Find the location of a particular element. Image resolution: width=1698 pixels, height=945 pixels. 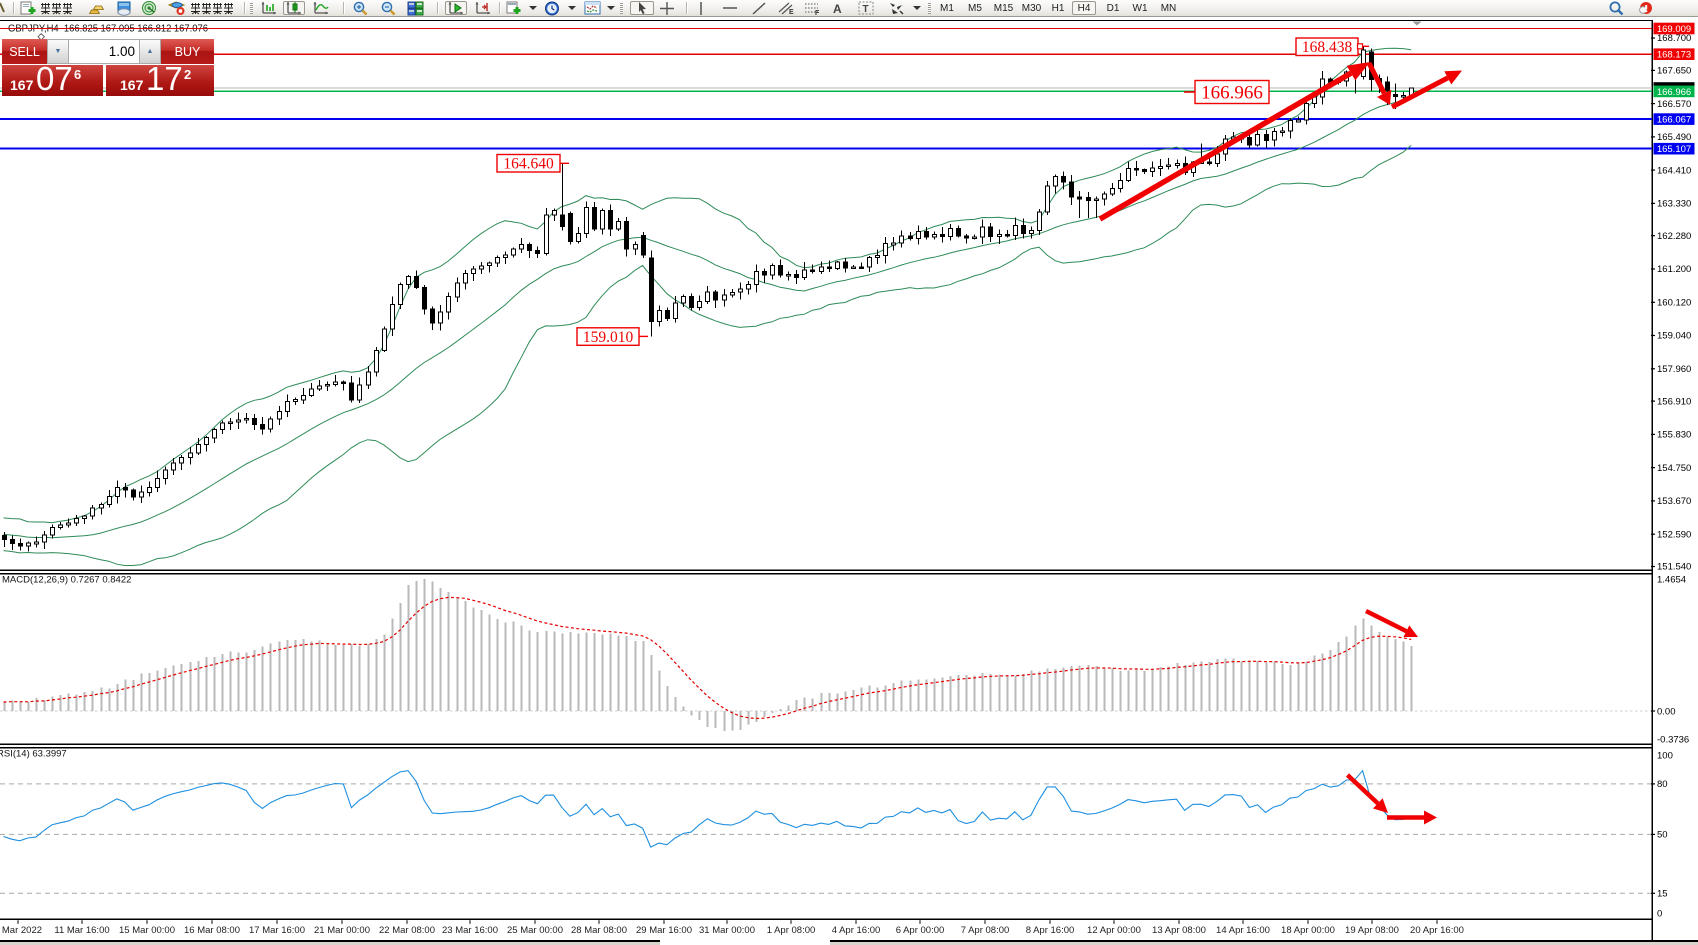

svg-text: T is located at coordinates (866, 9).